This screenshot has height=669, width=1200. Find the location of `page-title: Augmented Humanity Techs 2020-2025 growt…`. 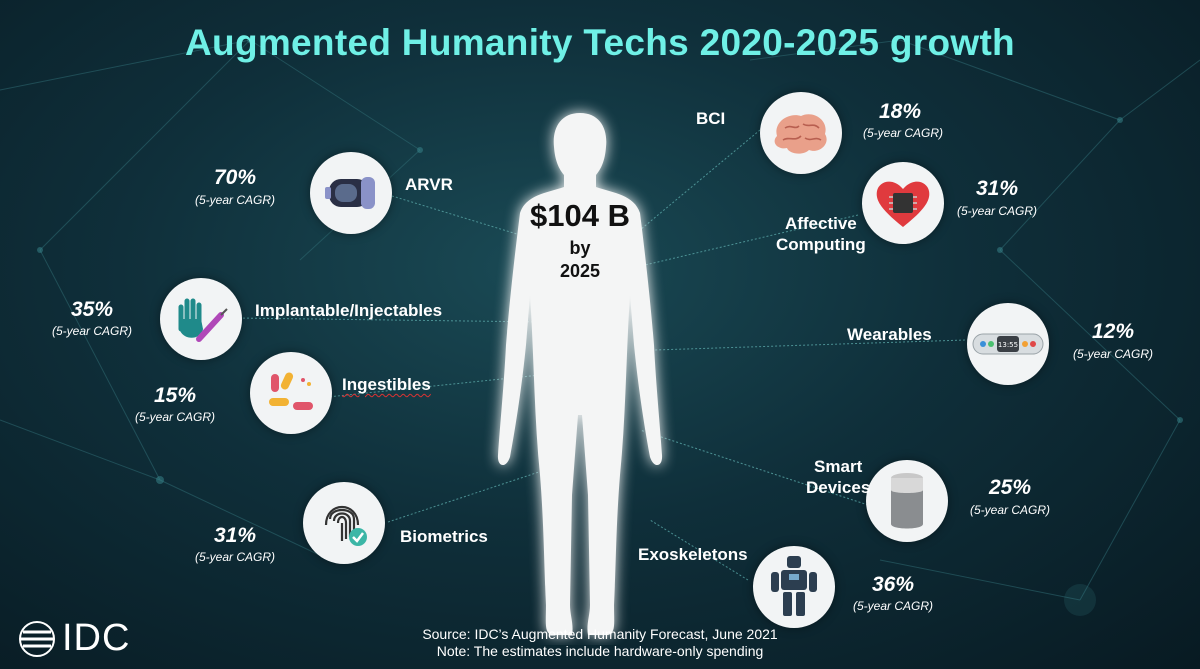

page-title: Augmented Humanity Techs 2020-2025 growt… is located at coordinates (600, 42).